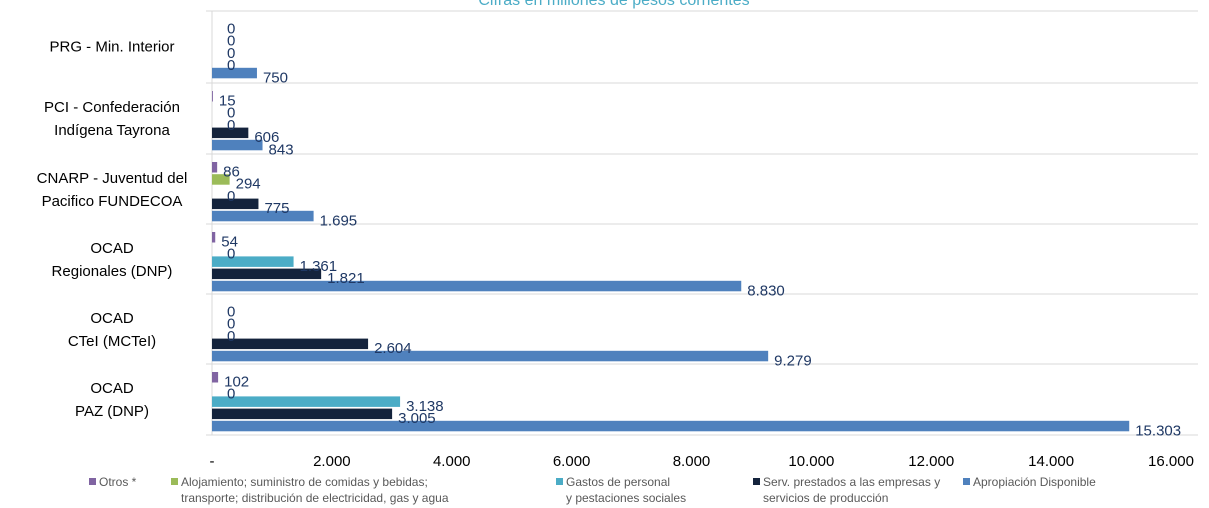 The image size is (1209, 508). Describe the element at coordinates (332, 461) in the screenshot. I see `x-tick-label: 2.000` at that location.